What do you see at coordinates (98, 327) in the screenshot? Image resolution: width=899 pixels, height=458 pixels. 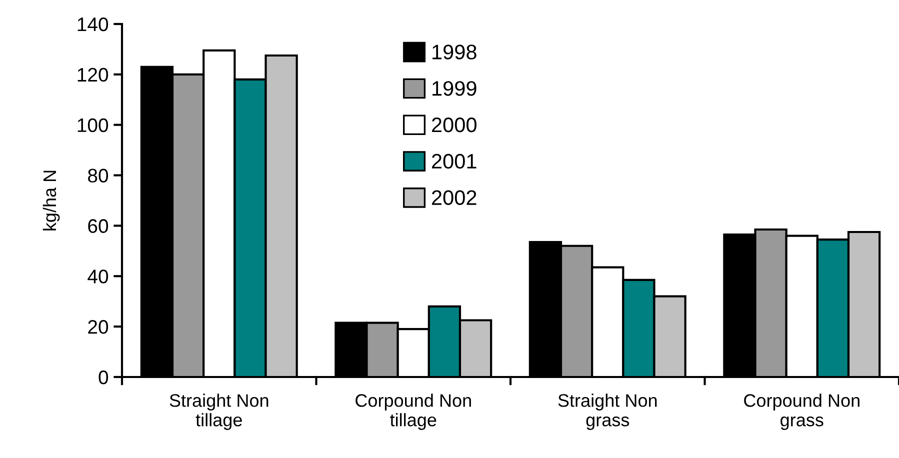 I see `y-tick-label: 20` at bounding box center [98, 327].